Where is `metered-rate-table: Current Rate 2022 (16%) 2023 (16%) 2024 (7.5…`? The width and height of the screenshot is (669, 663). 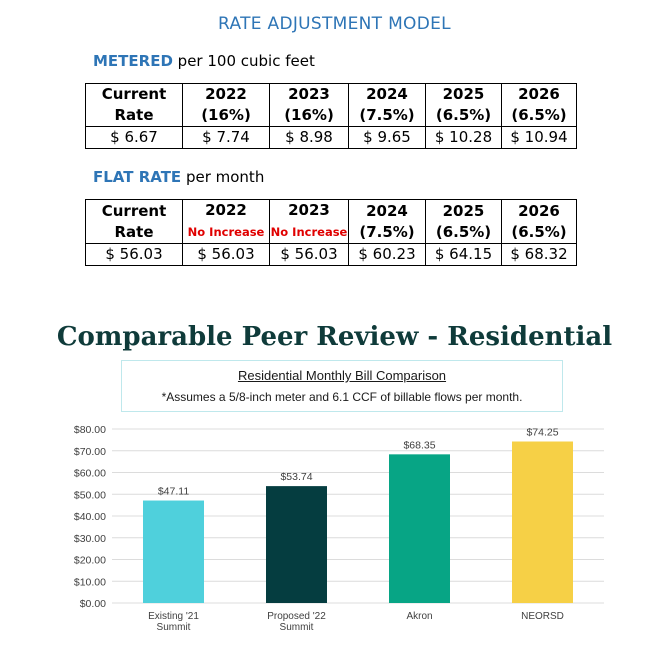
metered-rate-table: Current Rate 2022 (16%) 2023 (16%) 2024 (7.5… is located at coordinates (331, 116).